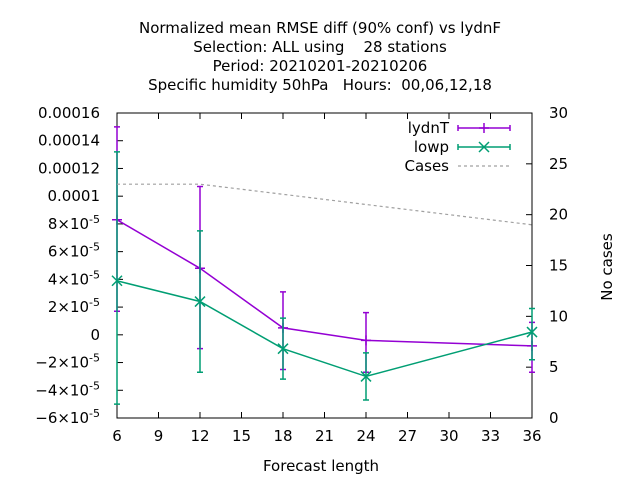 The image size is (640, 480). Describe the element at coordinates (321, 466) in the screenshot. I see `x-axis-label: Forecast length` at that location.